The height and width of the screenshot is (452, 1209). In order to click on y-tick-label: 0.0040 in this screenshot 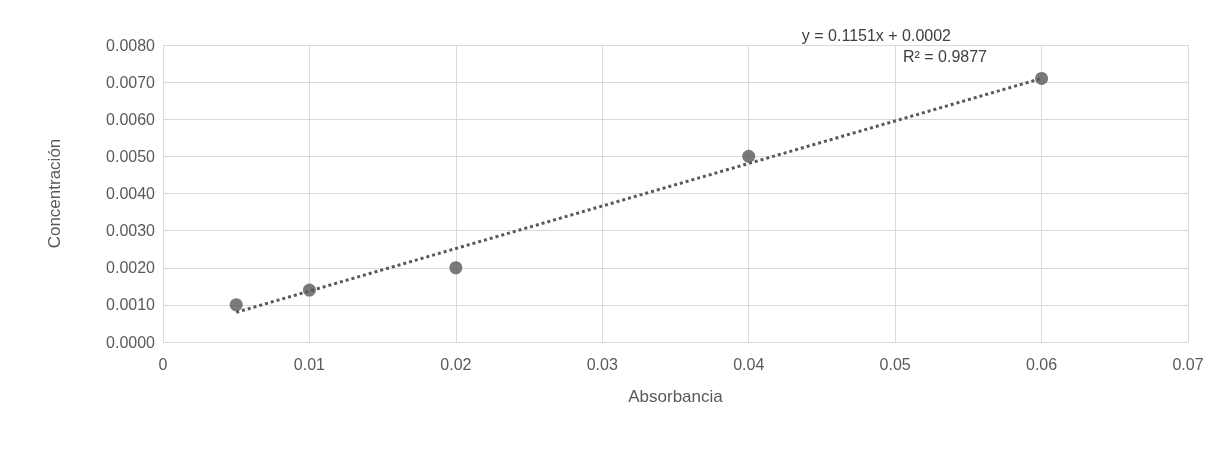, I will do `click(131, 193)`.